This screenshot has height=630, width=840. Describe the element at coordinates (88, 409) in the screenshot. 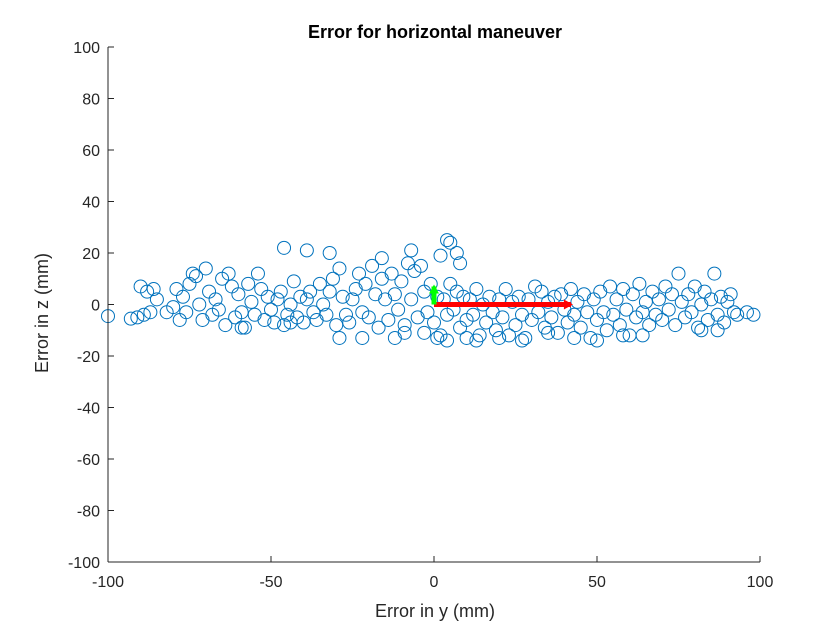

I see `y-tick-label: -40` at that location.